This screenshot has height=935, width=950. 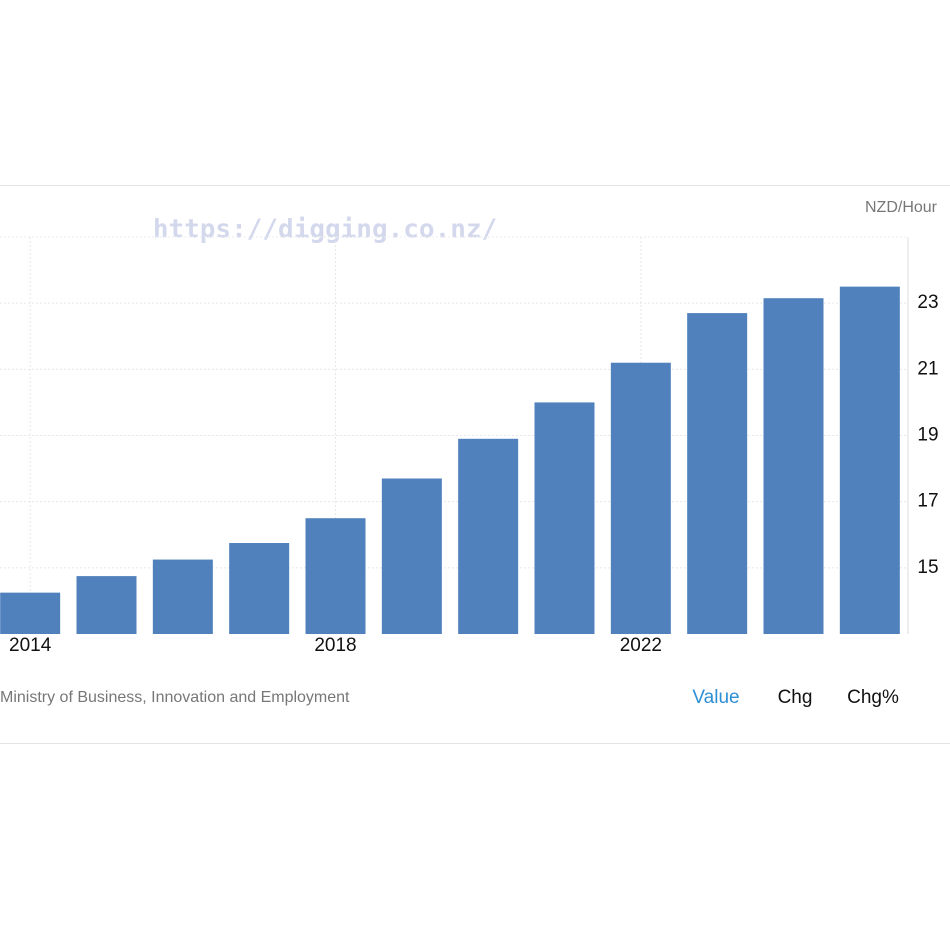 I want to click on y-tick-label: 19, so click(x=927, y=435).